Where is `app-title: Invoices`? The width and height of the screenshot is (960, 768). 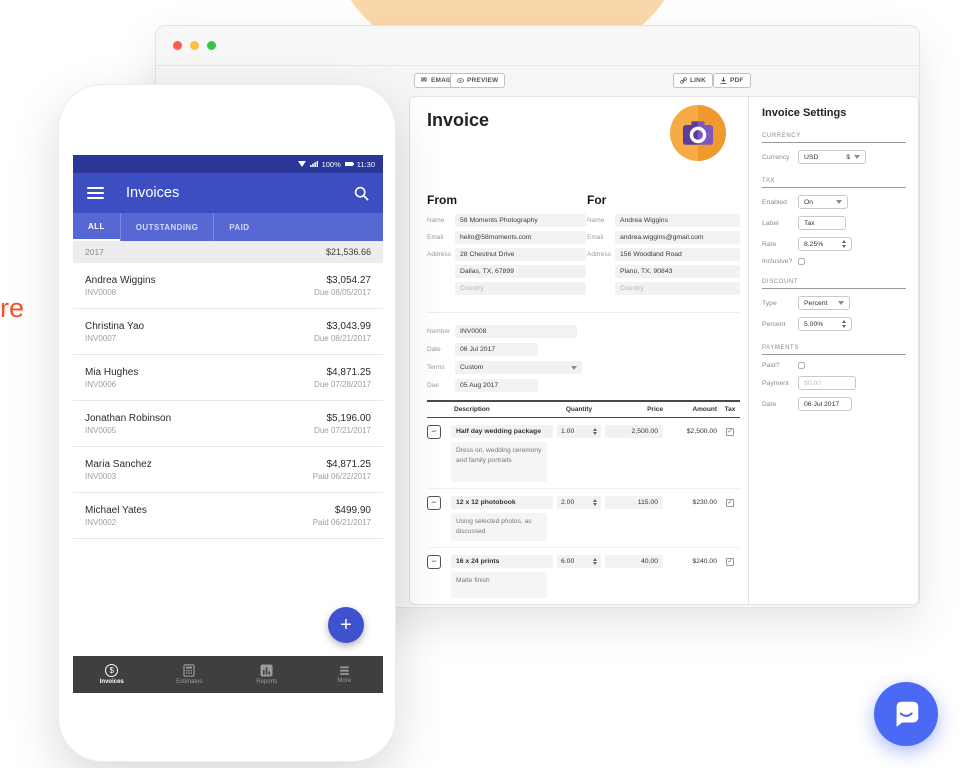 app-title: Invoices is located at coordinates (153, 193).